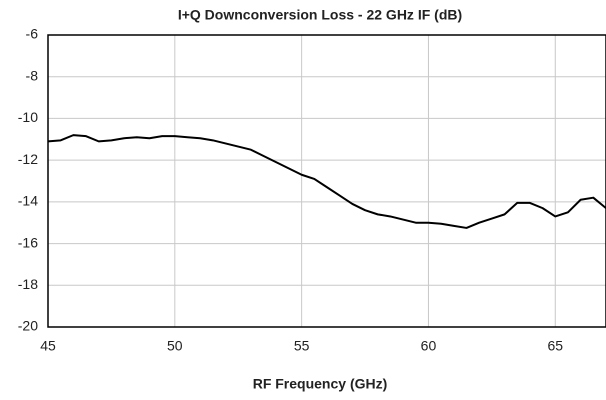 The image size is (606, 400). I want to click on y-tick-label: -12, so click(28, 159).